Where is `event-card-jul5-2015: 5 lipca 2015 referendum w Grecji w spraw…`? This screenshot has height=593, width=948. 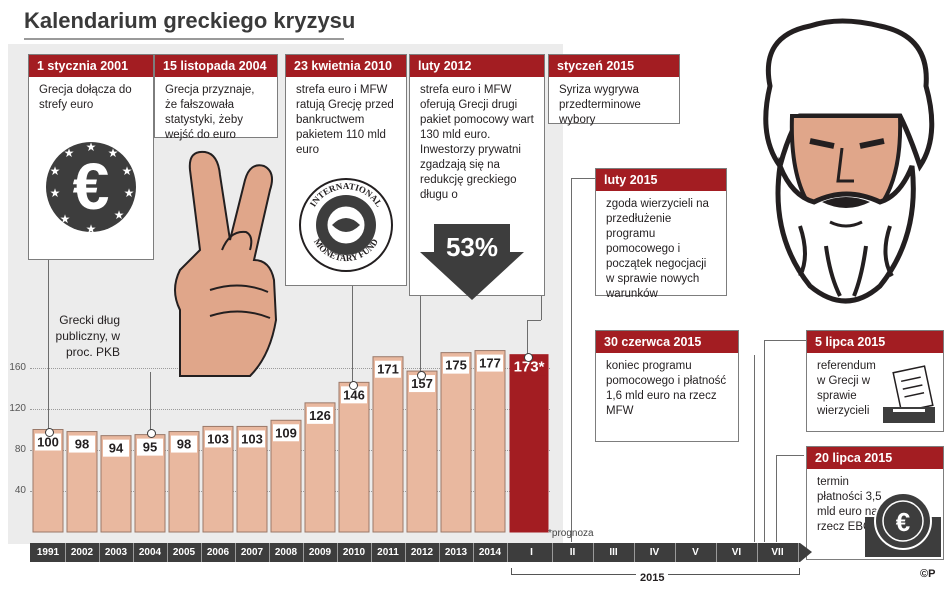
event-card-jul5-2015: 5 lipca 2015 referendum w Grecji w spraw… is located at coordinates (875, 381).